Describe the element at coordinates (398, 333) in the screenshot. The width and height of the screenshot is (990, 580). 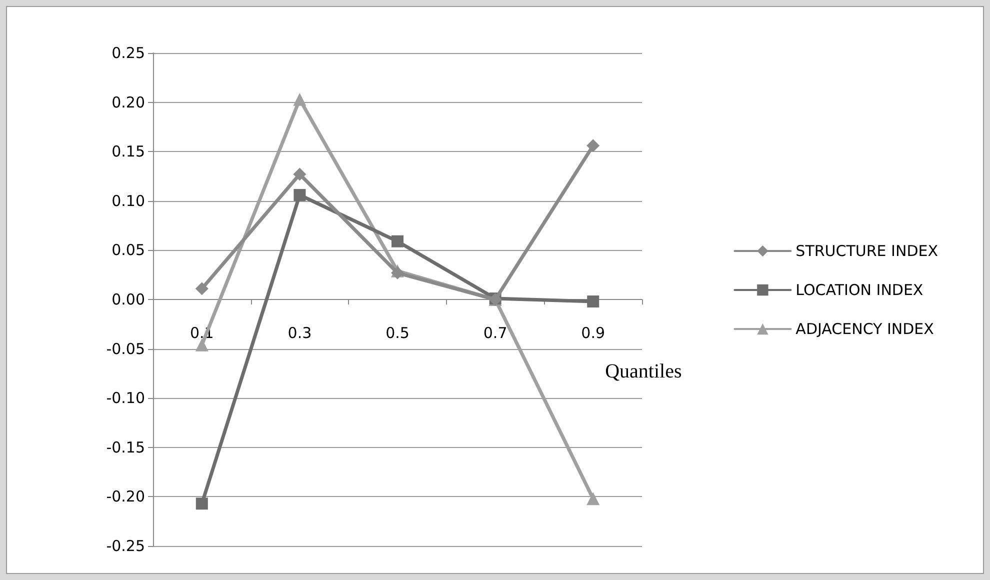
I see `x-tick-label: 0.5` at that location.